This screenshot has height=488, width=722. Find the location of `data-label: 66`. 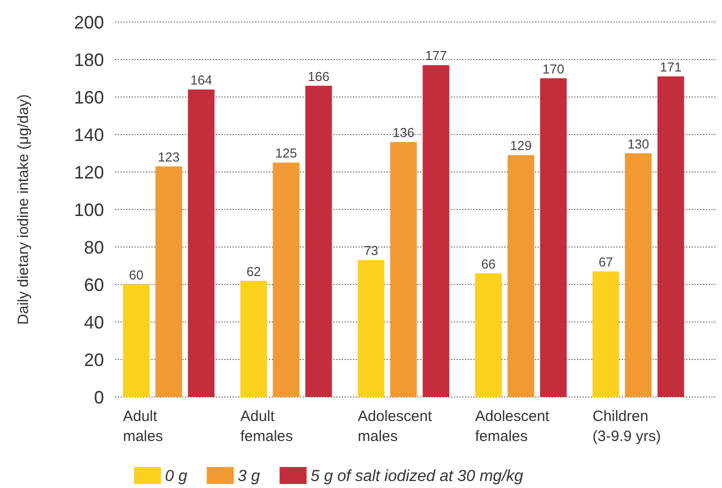

data-label: 66 is located at coordinates (488, 264).